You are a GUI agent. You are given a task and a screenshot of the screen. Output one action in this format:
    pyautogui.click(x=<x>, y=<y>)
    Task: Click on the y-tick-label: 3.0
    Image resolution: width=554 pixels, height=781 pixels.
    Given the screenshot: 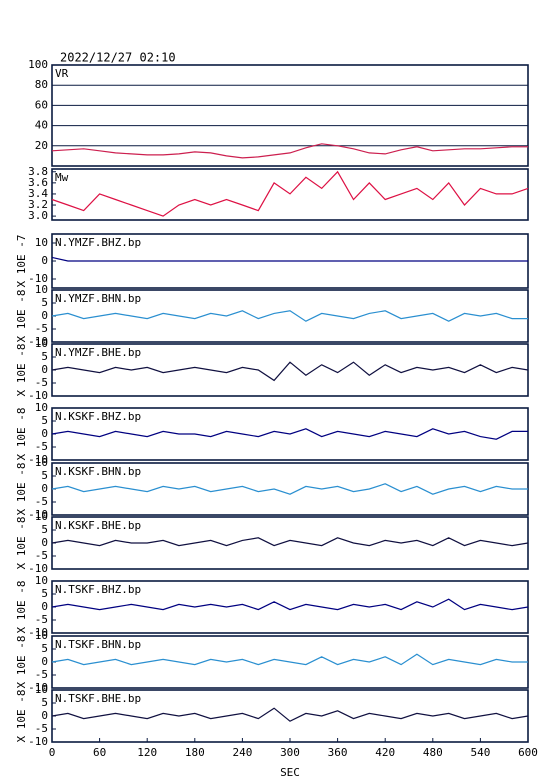 What is the action you would take?
    pyautogui.click(x=38, y=215)
    